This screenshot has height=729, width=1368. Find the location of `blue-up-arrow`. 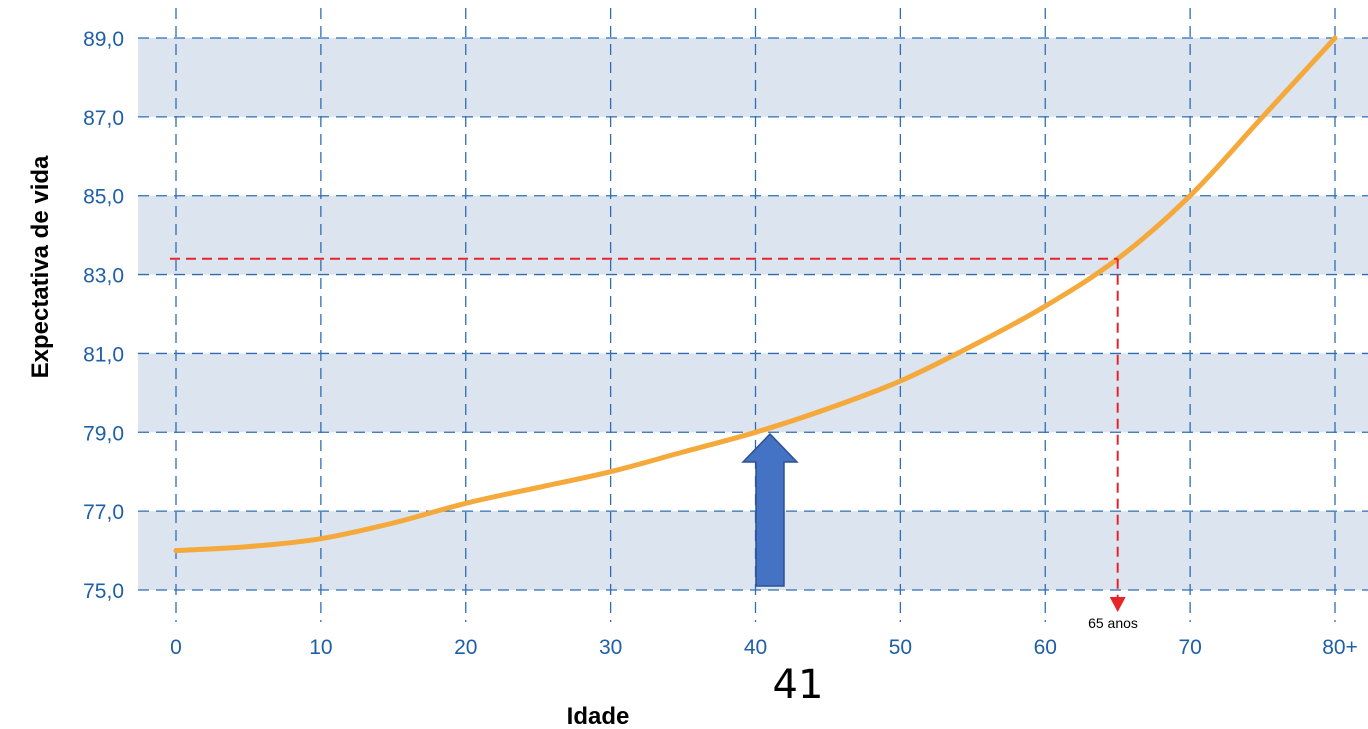

blue-up-arrow is located at coordinates (770, 509).